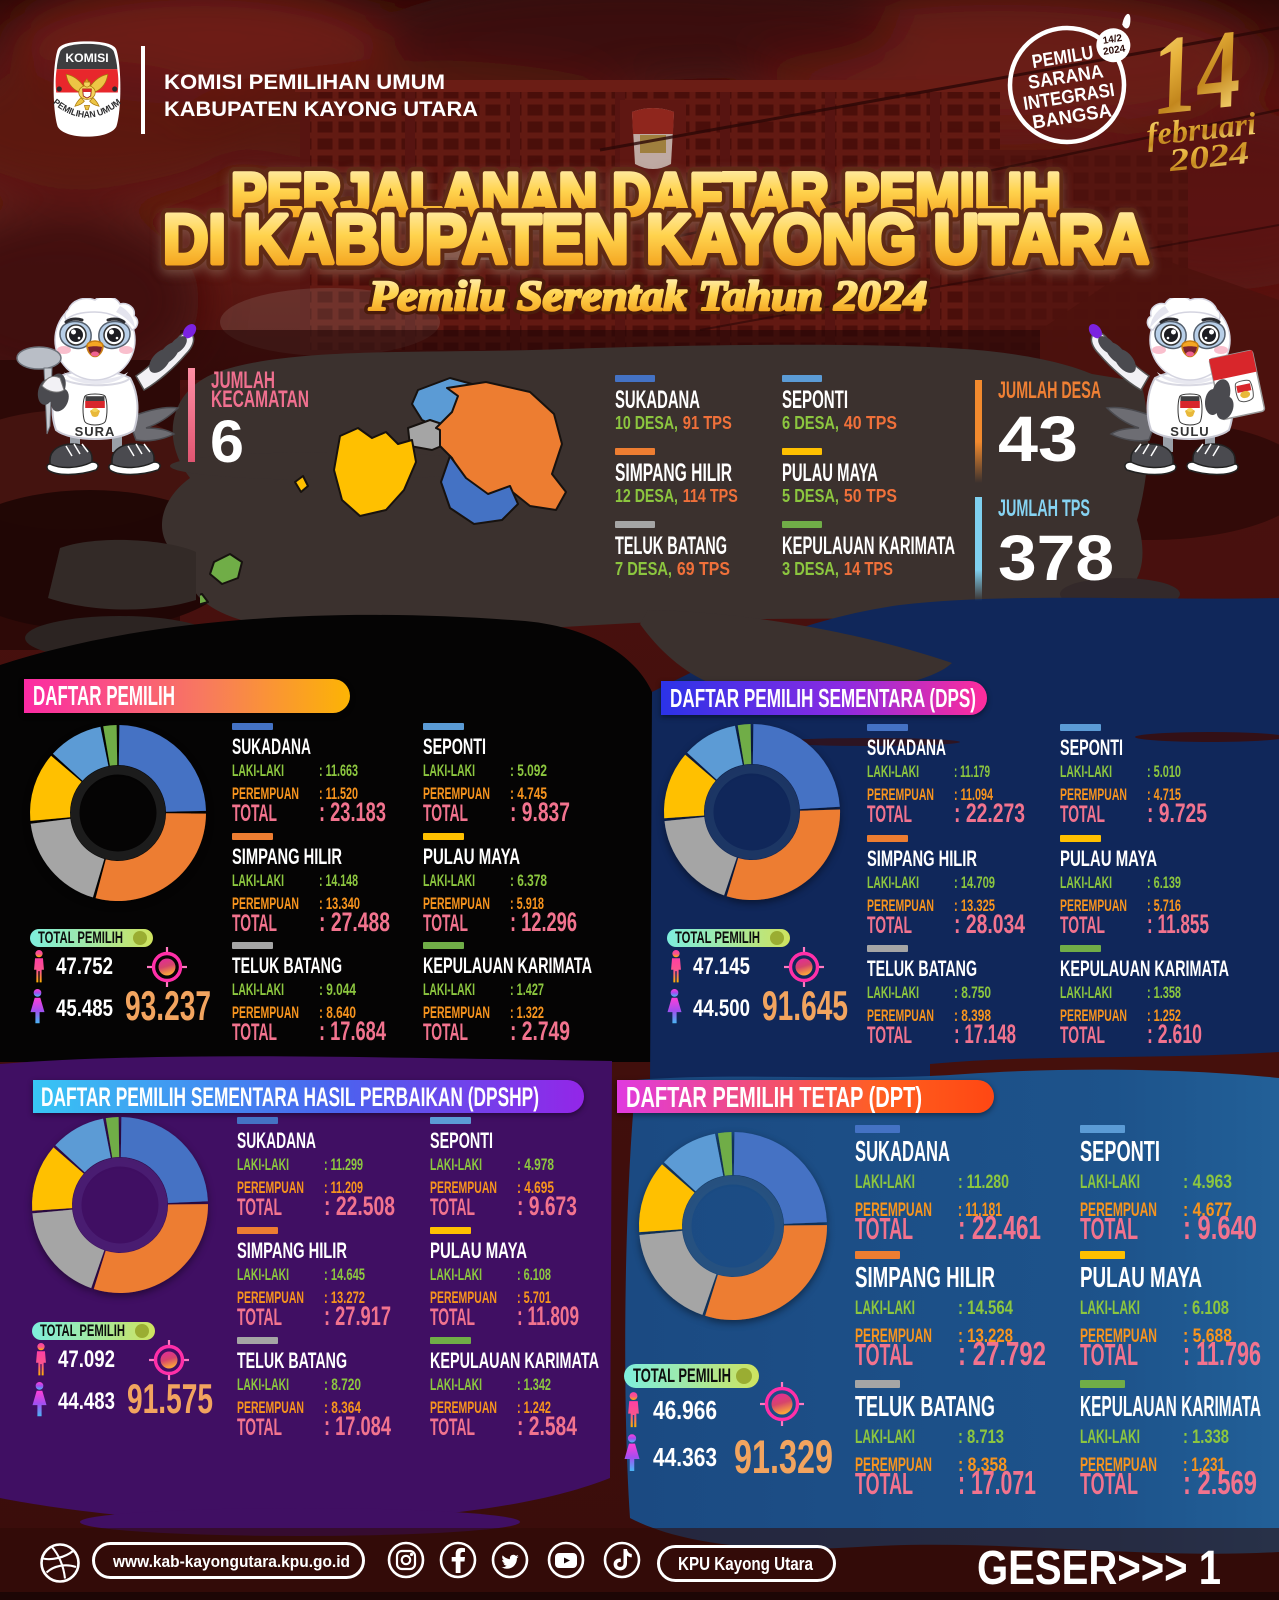  I want to click on svg-text: PERJALANAN DAFTAR PEMILIH, so click(646, 194).